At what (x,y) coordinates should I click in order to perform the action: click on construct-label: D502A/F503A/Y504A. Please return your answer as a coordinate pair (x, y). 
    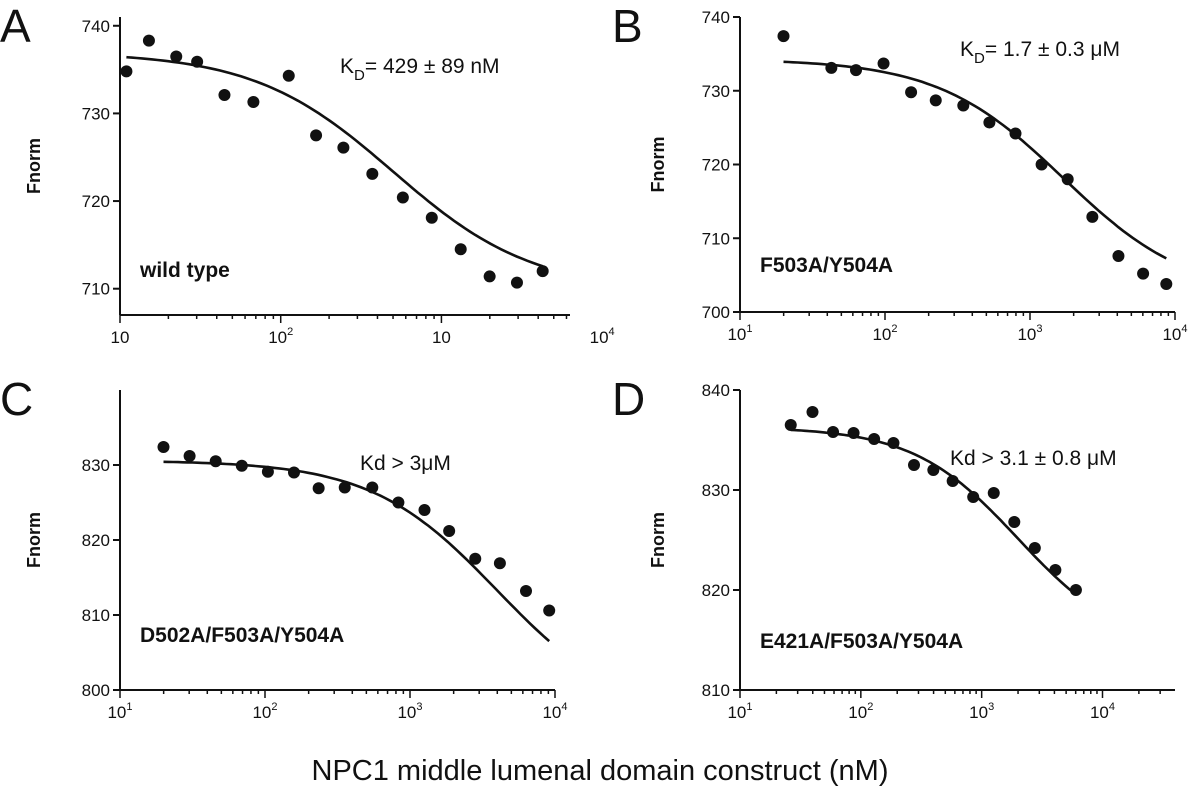
    Looking at the image, I should click on (242, 635).